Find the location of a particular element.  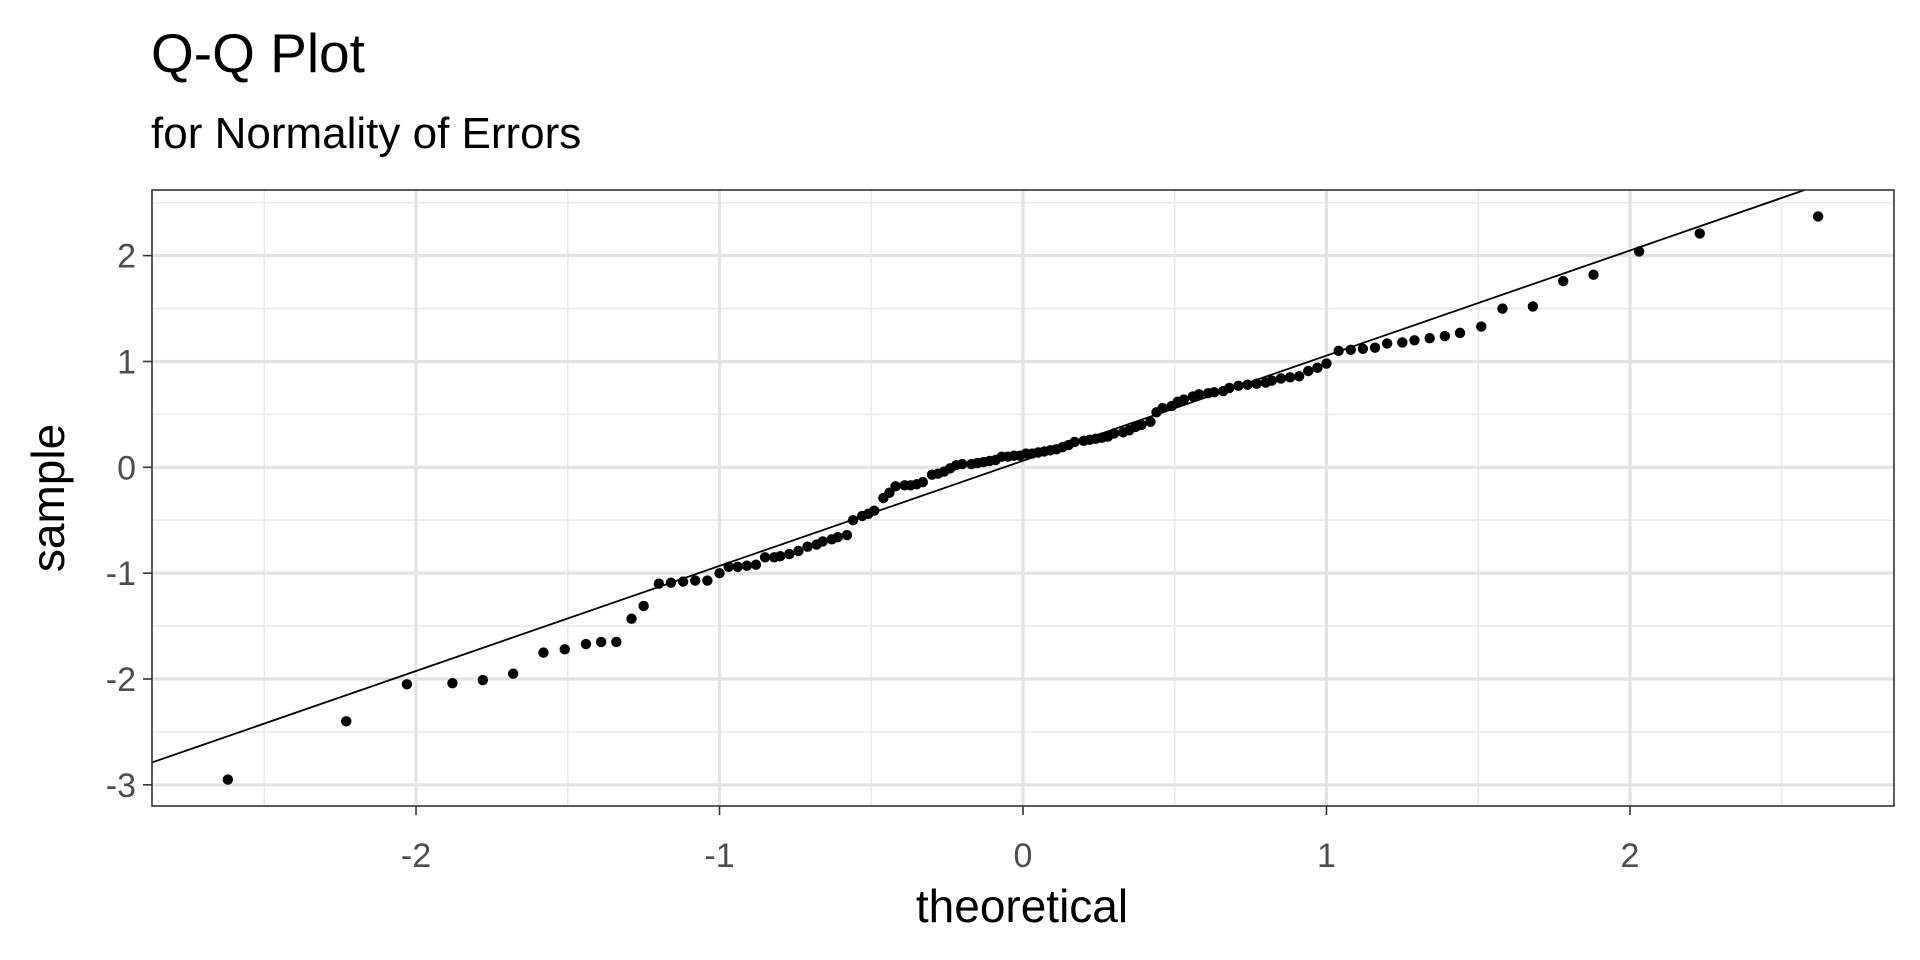

y-tick-label: 2 is located at coordinates (126, 257).